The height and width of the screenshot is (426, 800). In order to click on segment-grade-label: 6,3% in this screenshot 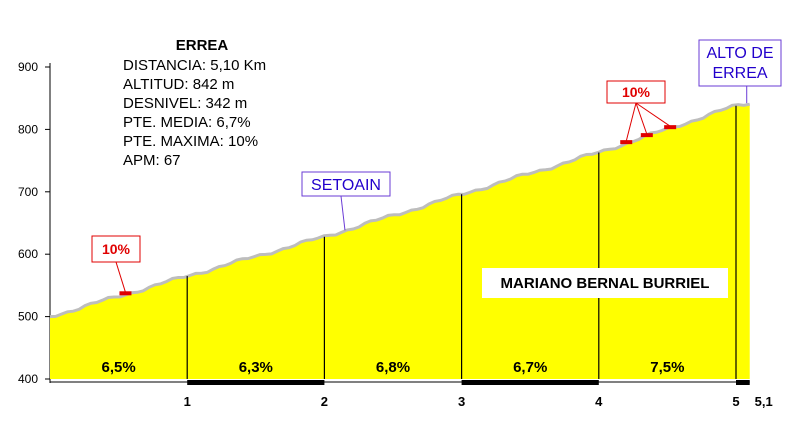, I will do `click(256, 367)`.